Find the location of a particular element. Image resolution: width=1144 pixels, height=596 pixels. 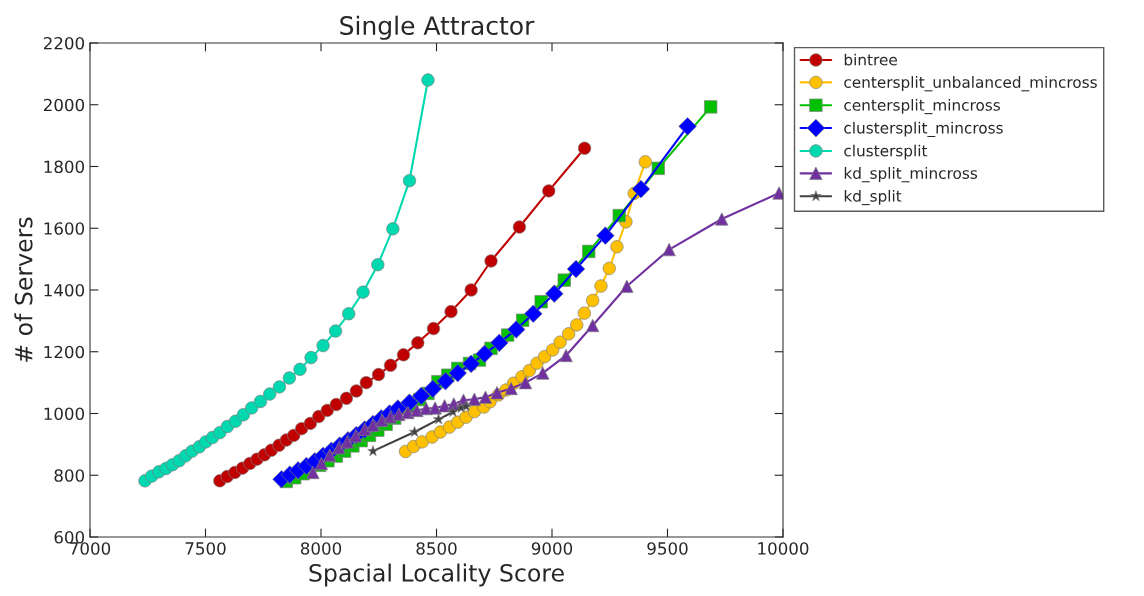

x-tick-label: 8500 is located at coordinates (436, 548).